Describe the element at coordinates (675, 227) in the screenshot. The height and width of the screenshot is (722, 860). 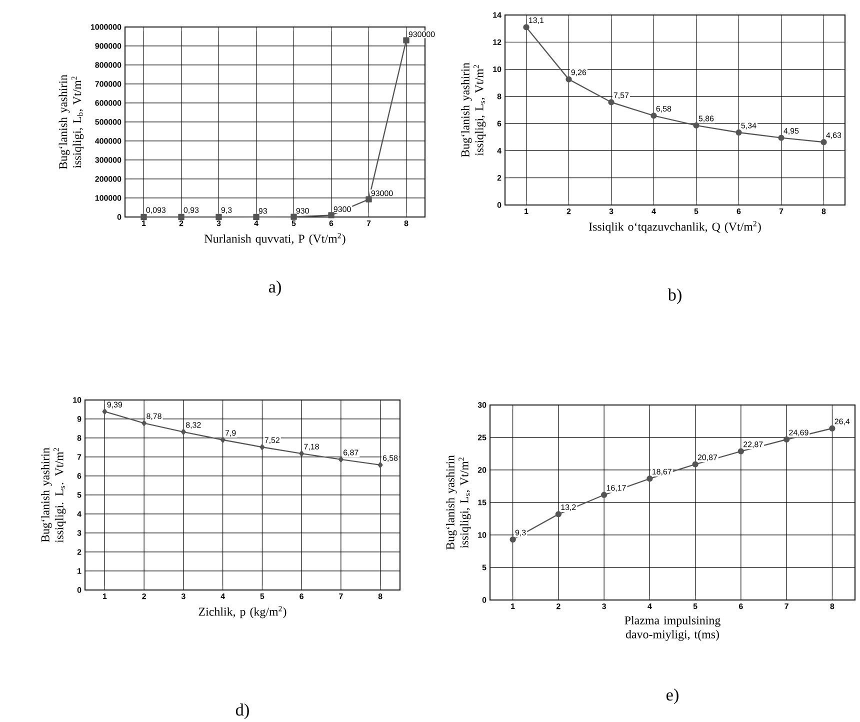
I see `x-axis-title: Issiqlik o‘tqazuvchanlik, Q (Vt/m$^{2}$)` at that location.